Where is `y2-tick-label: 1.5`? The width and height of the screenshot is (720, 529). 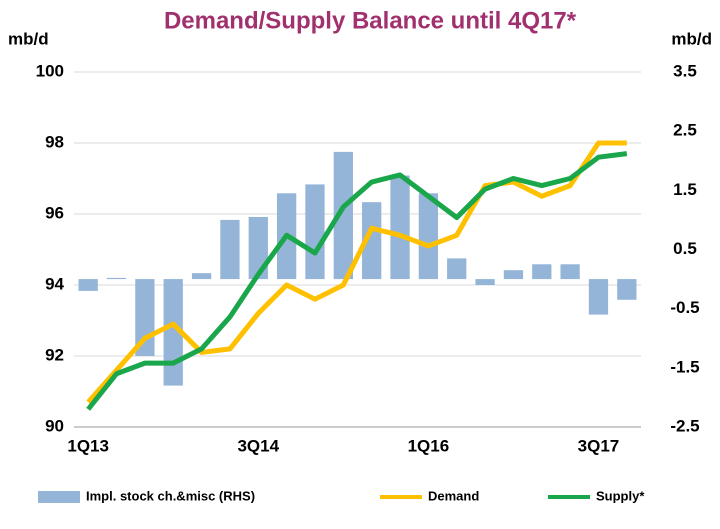 y2-tick-label: 1.5 is located at coordinates (685, 189).